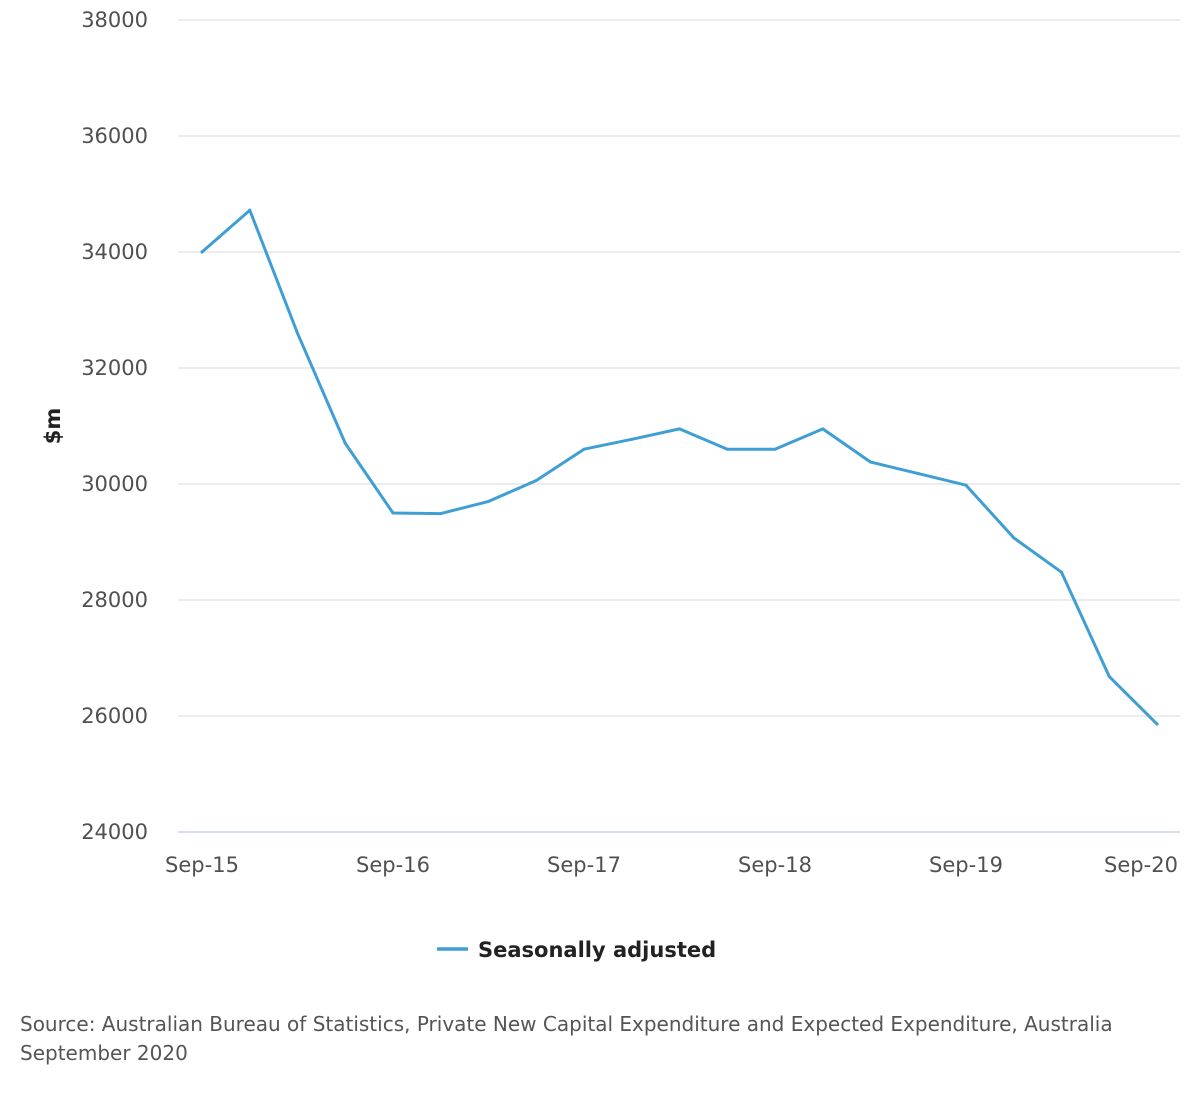 This screenshot has width=1200, height=1100. What do you see at coordinates (775, 865) in the screenshot?
I see `x-tick-label: Sep-18` at bounding box center [775, 865].